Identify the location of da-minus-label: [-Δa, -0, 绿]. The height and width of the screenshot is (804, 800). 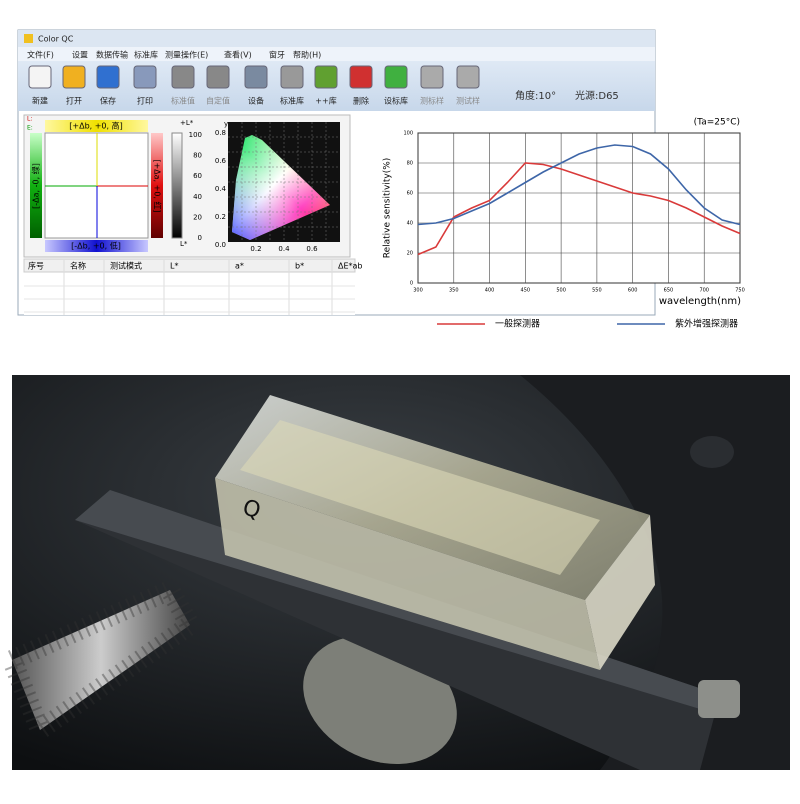
(36, 186).